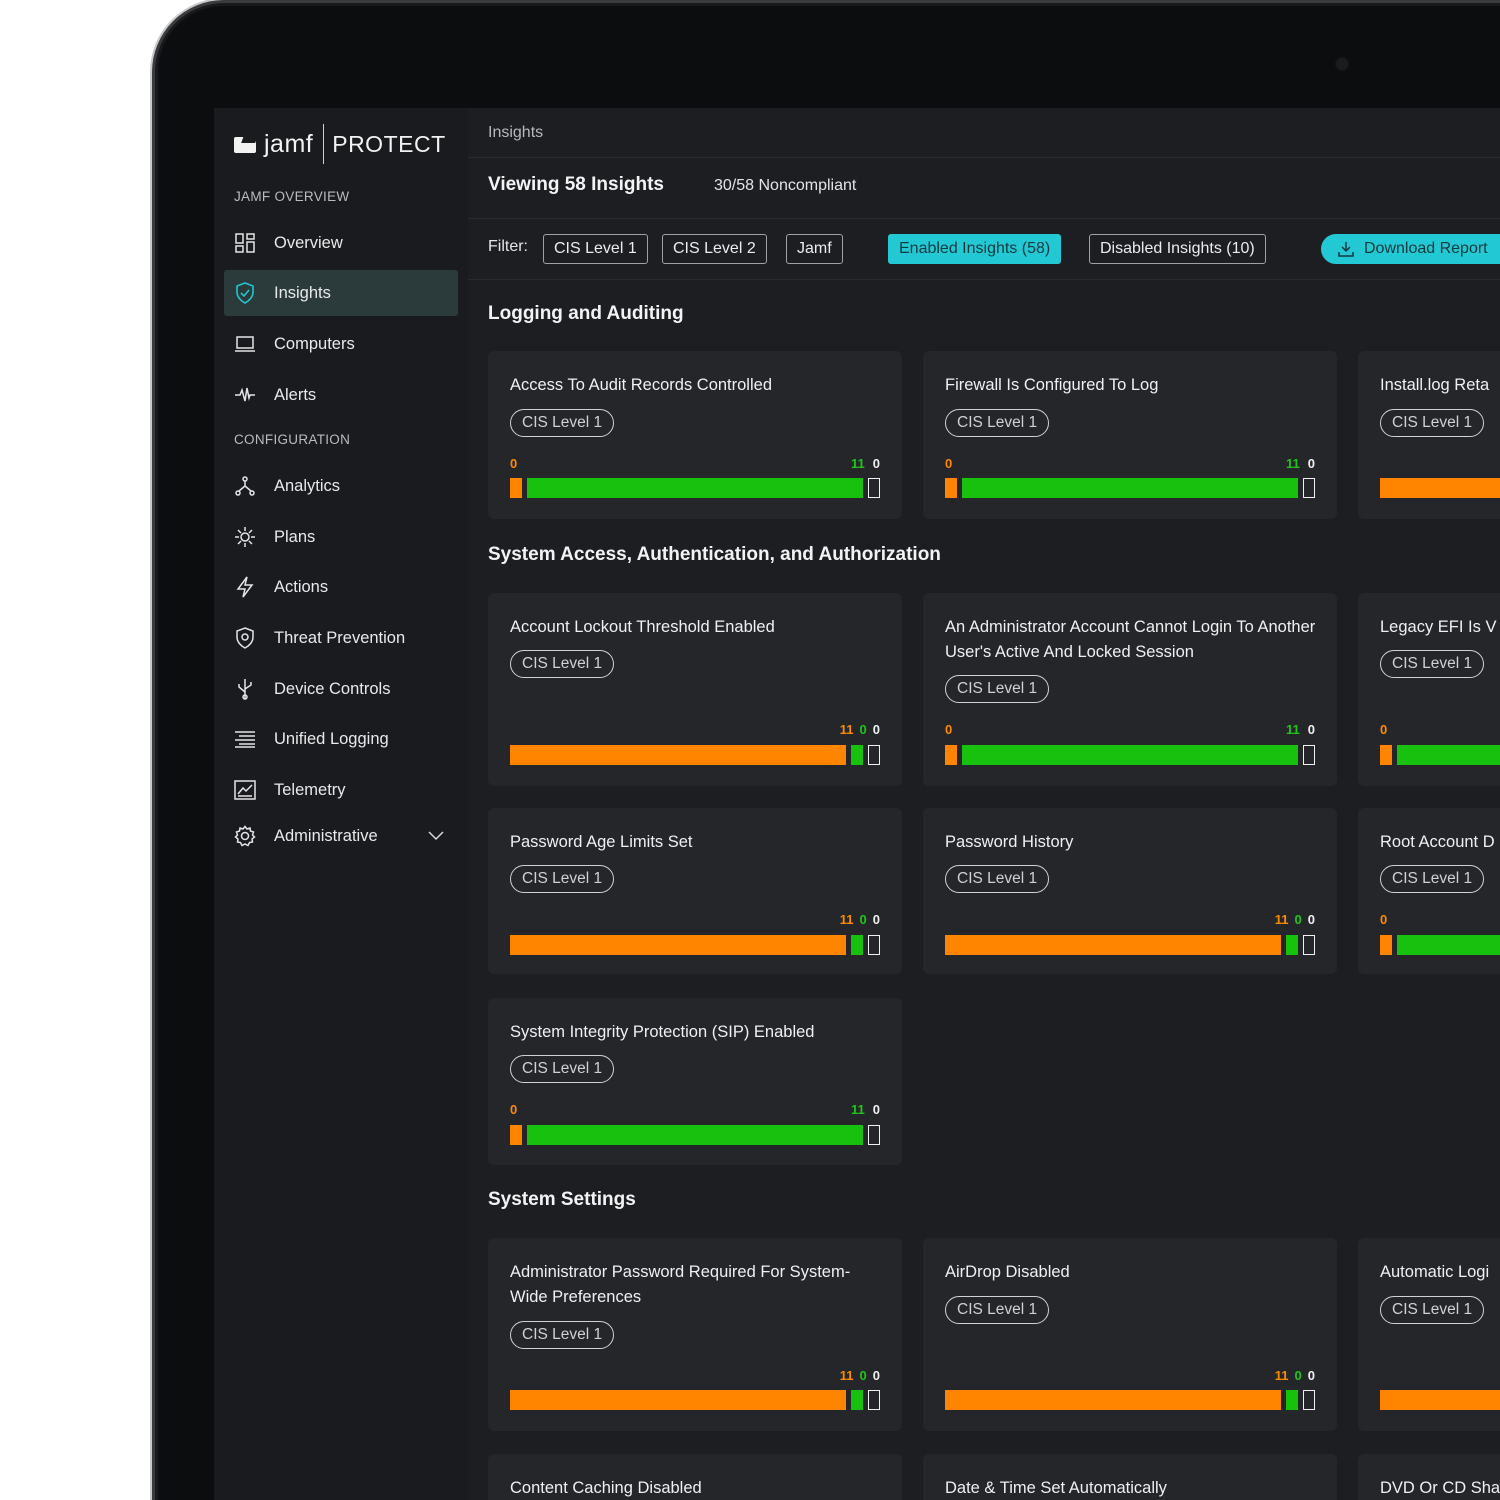 The image size is (1500, 1500). Describe the element at coordinates (341, 395) in the screenshot. I see `sidebar-item-alerts: Alerts` at that location.